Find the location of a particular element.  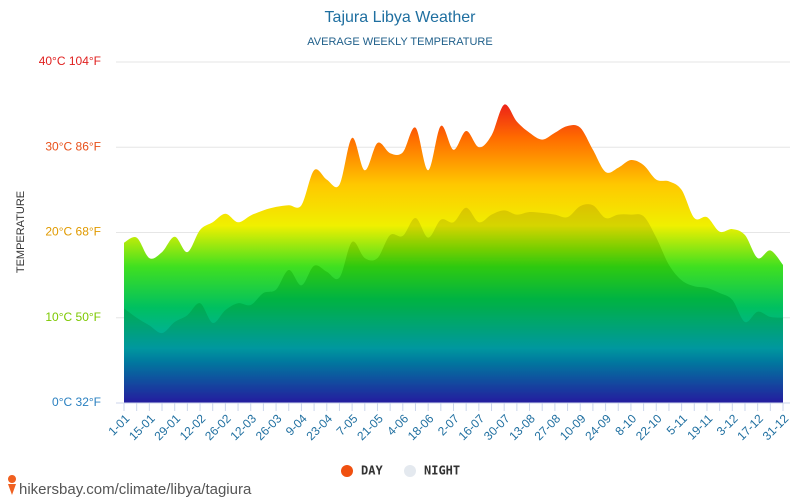

chart-subtitle: AVERAGE WEEKLY TEMPERATURE is located at coordinates (399, 42).